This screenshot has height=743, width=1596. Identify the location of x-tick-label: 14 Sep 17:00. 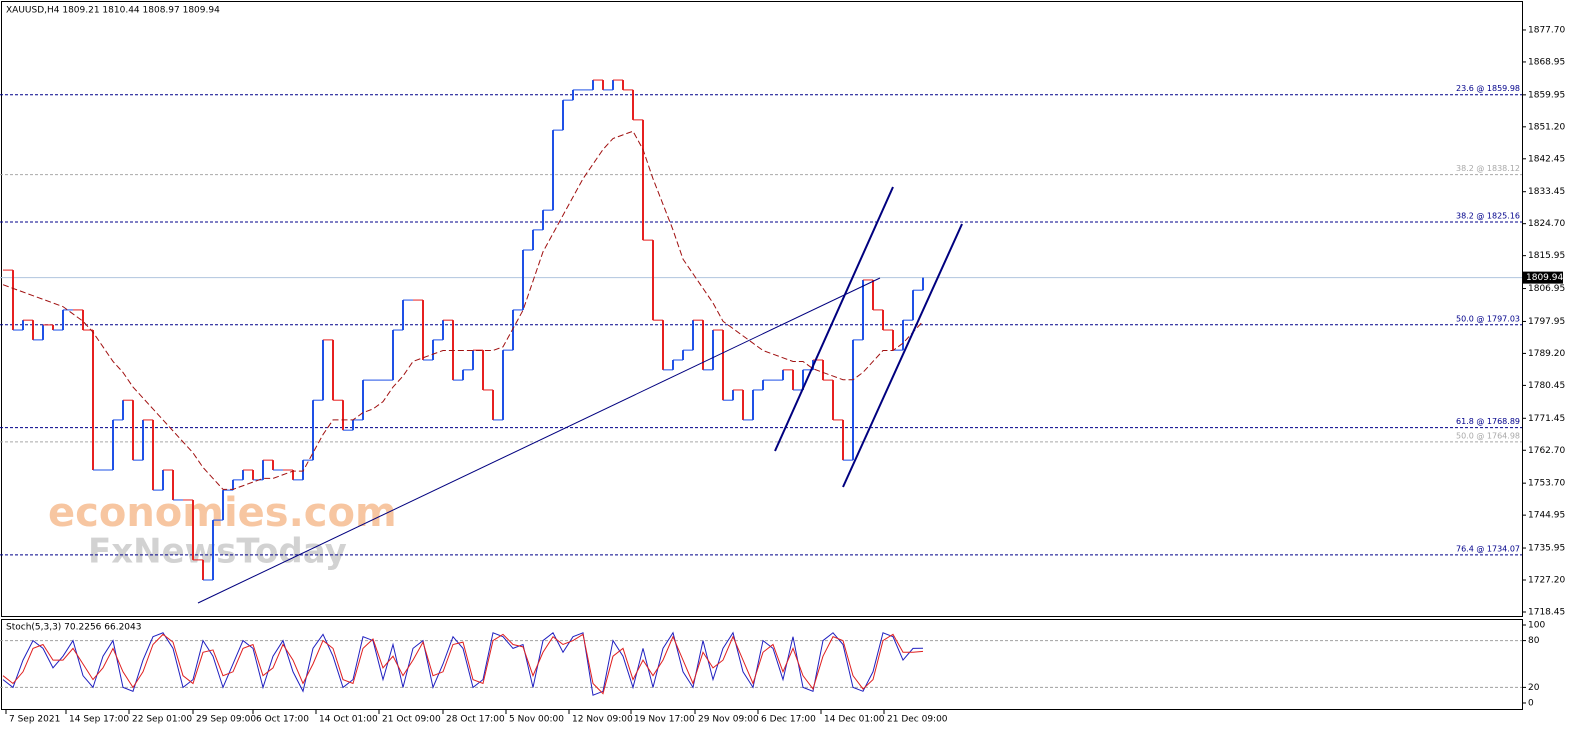
(99, 720).